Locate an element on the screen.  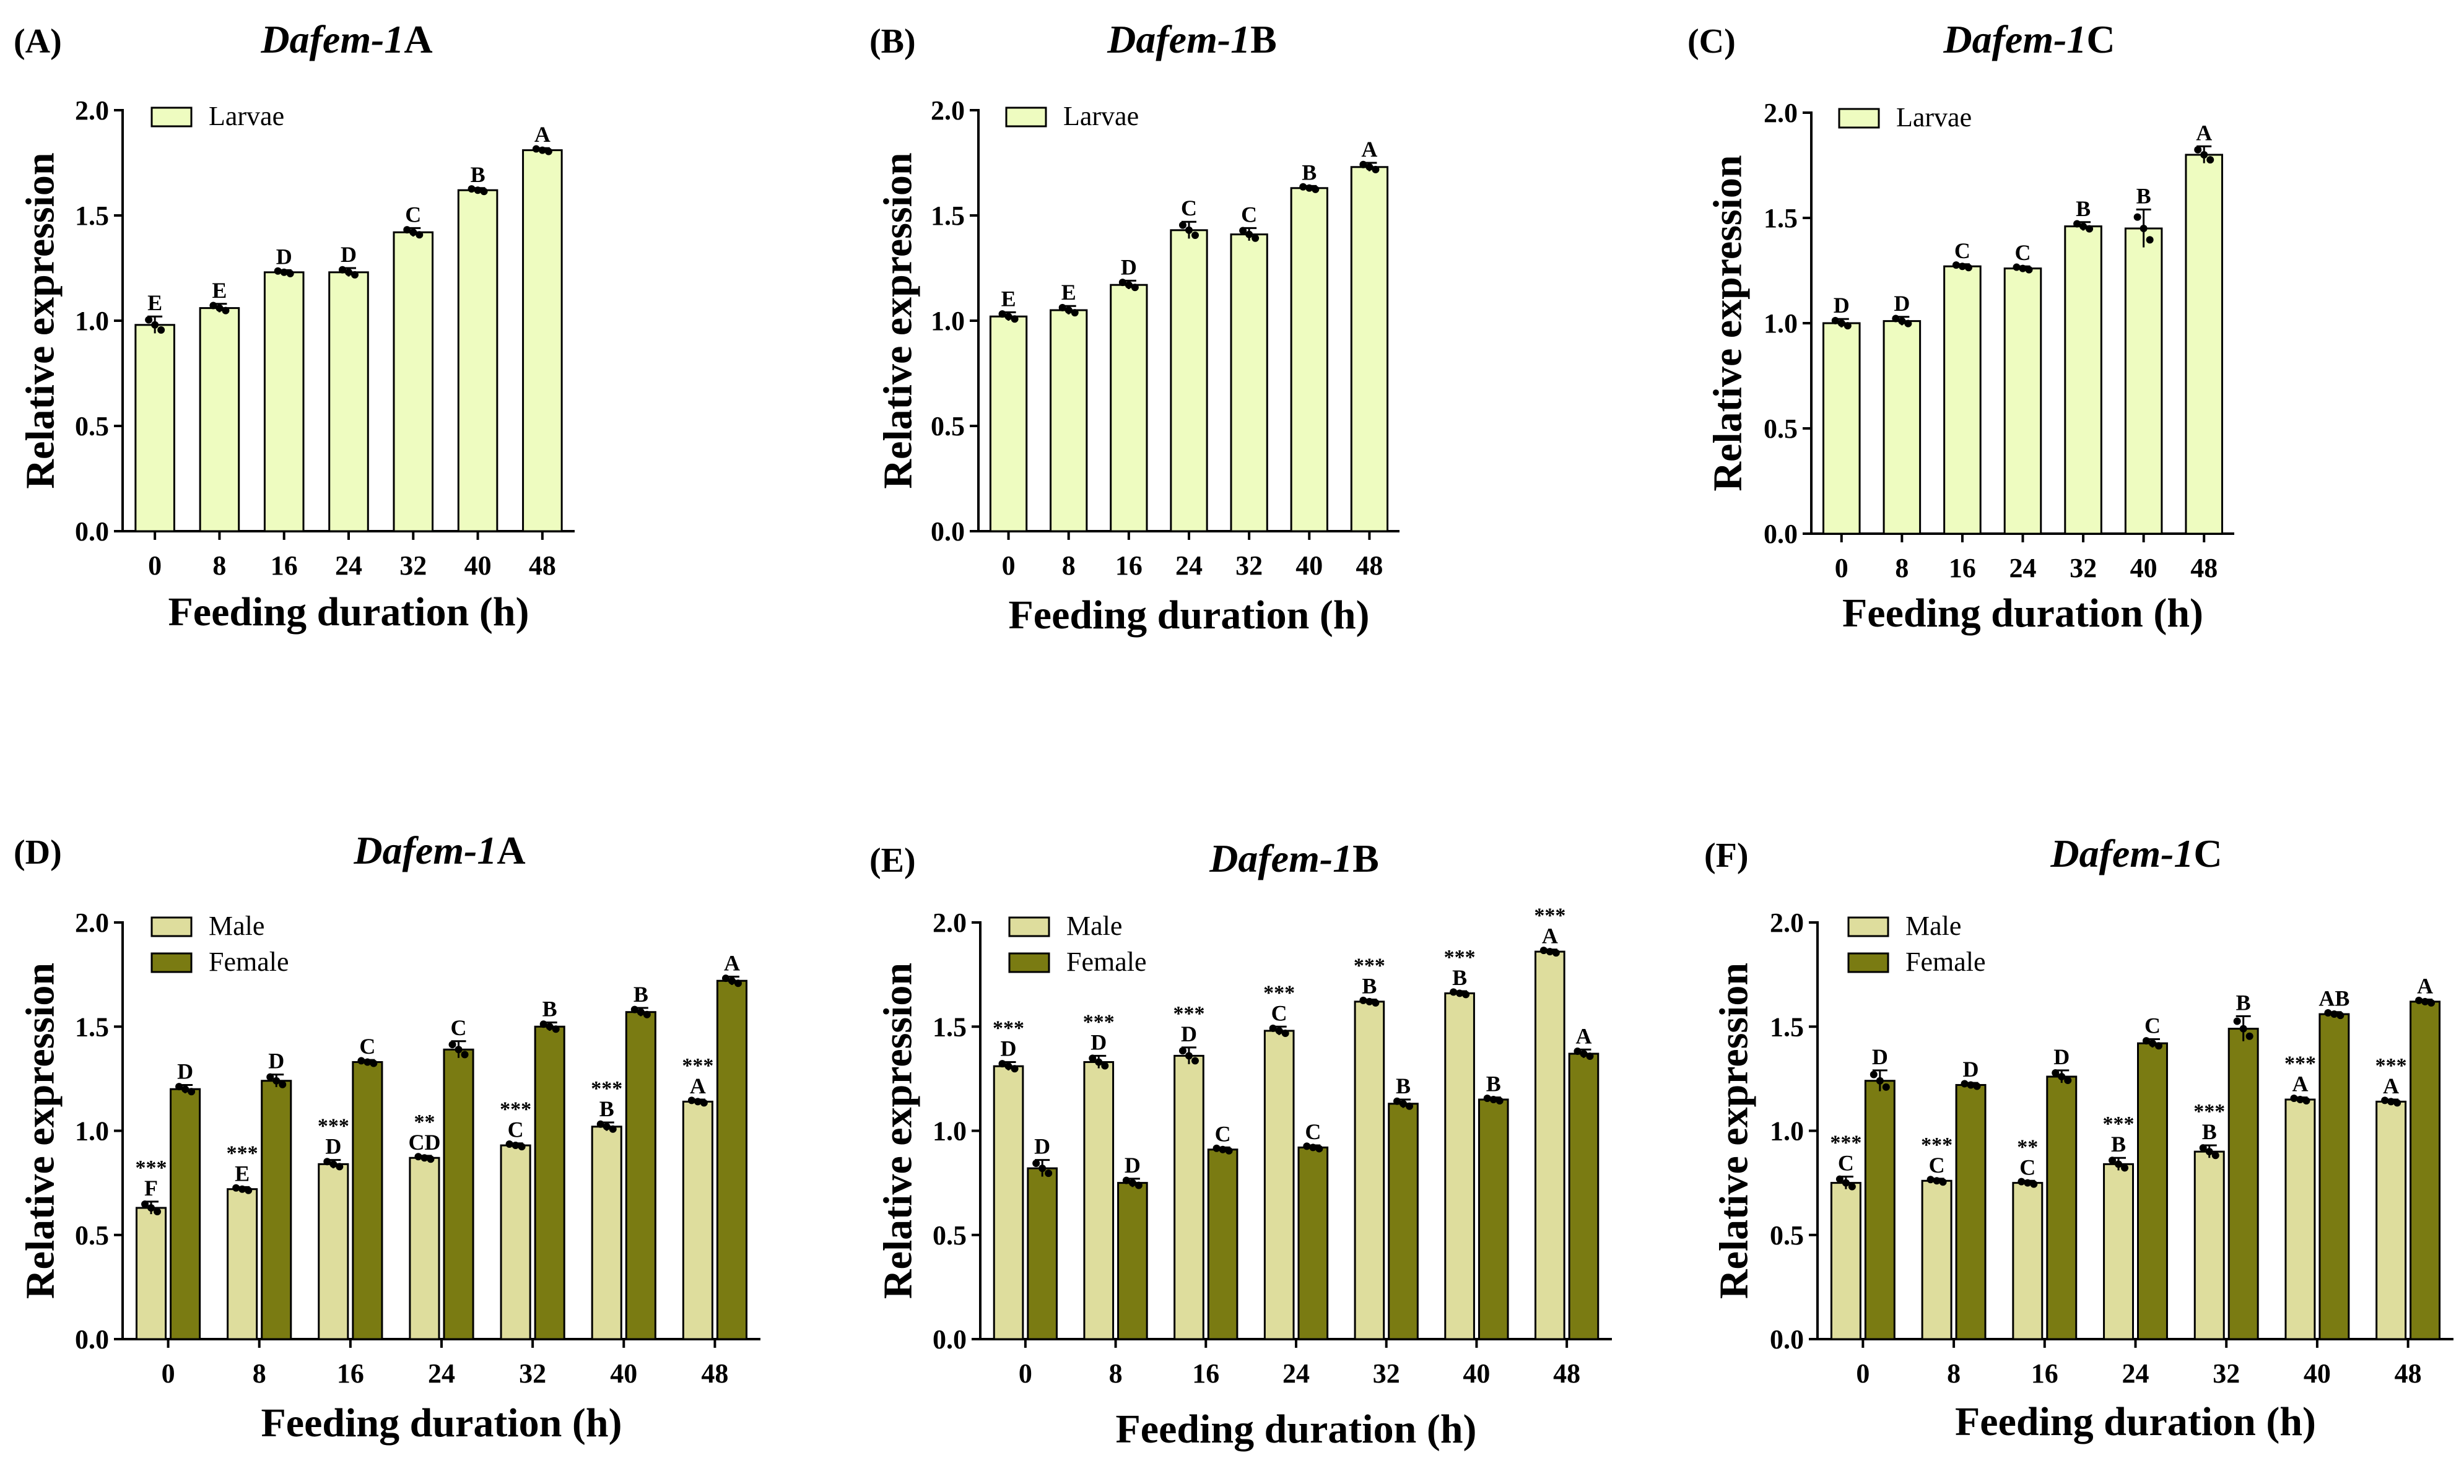
x-tick-label: 8 is located at coordinates (1954, 1374).